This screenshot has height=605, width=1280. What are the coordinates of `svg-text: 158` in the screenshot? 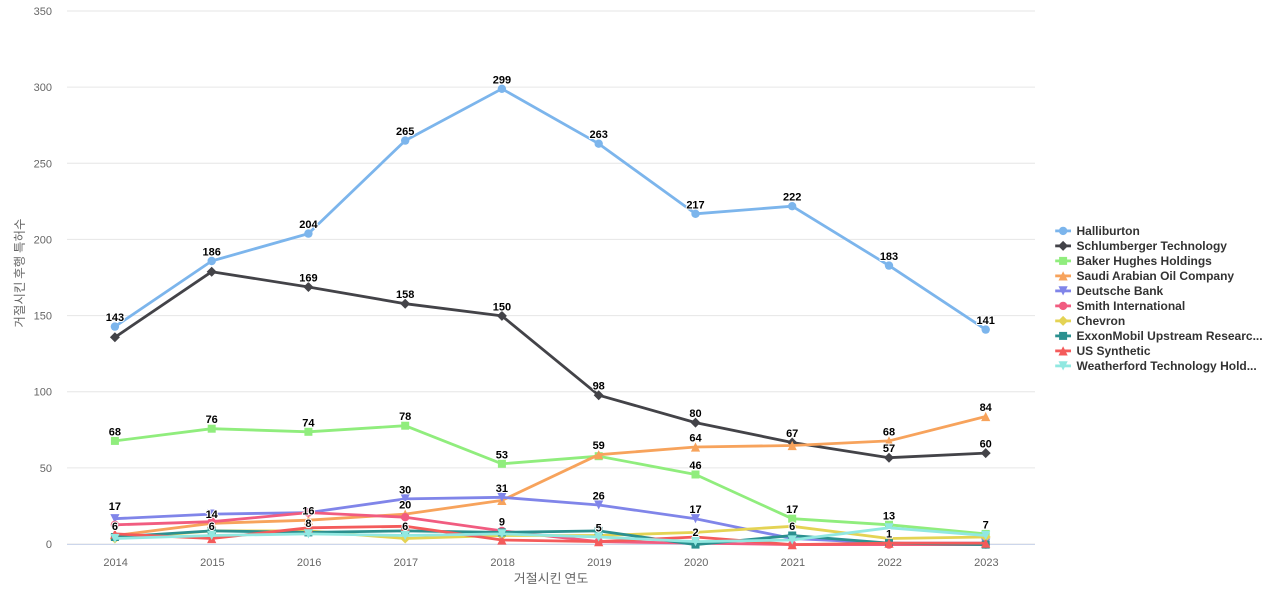 It's located at (405, 295).